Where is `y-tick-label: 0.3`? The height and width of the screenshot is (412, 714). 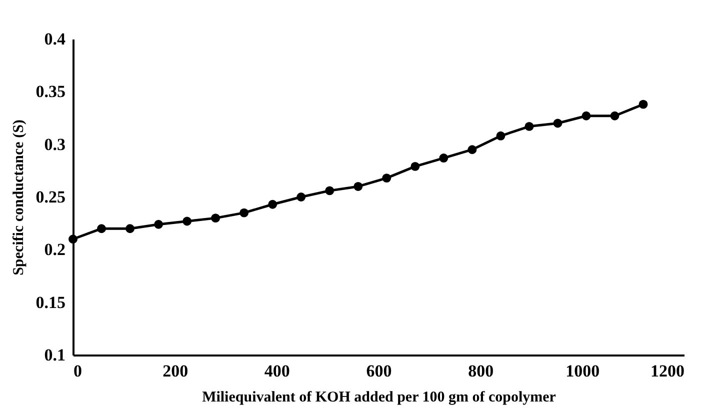 y-tick-label: 0.3 is located at coordinates (55, 144).